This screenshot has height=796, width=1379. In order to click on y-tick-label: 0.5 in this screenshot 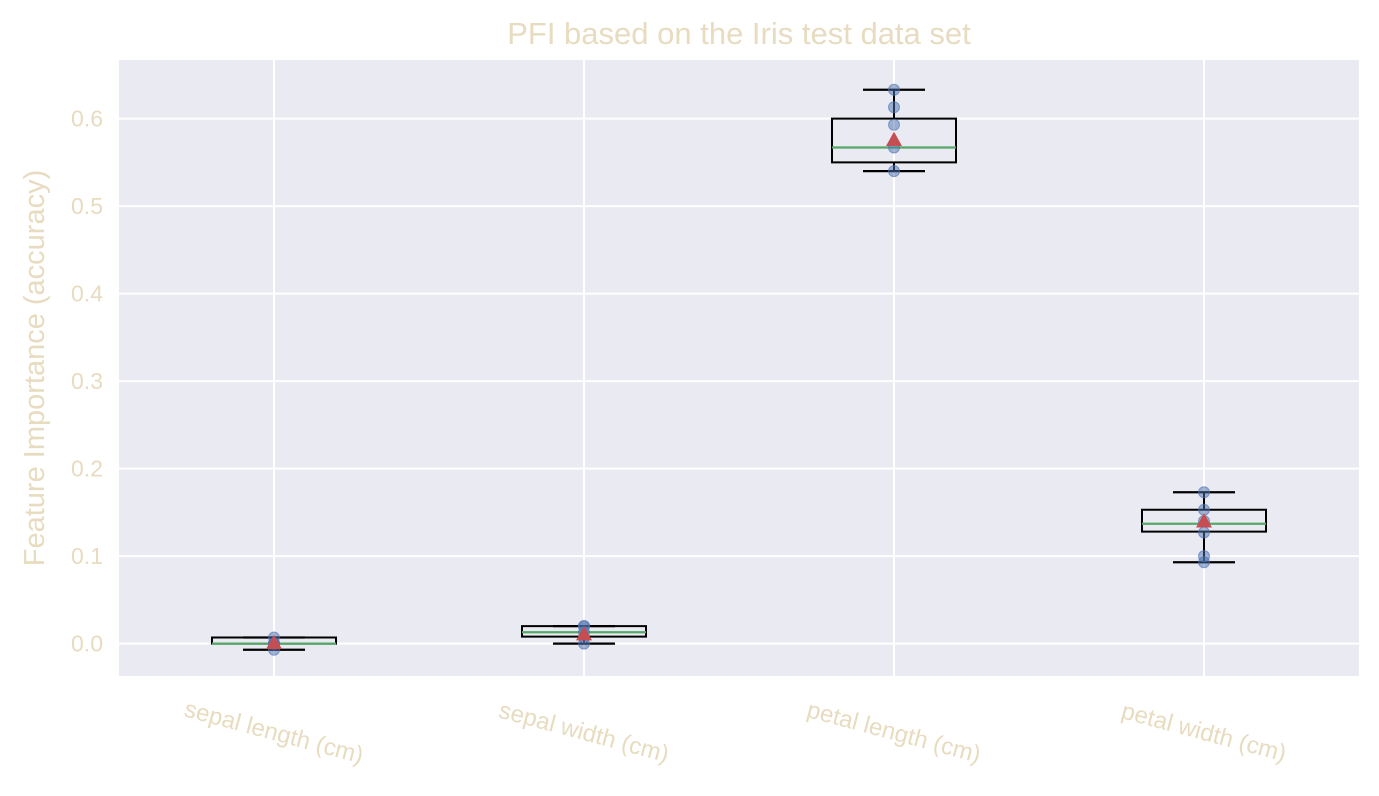, I will do `click(87, 206)`.